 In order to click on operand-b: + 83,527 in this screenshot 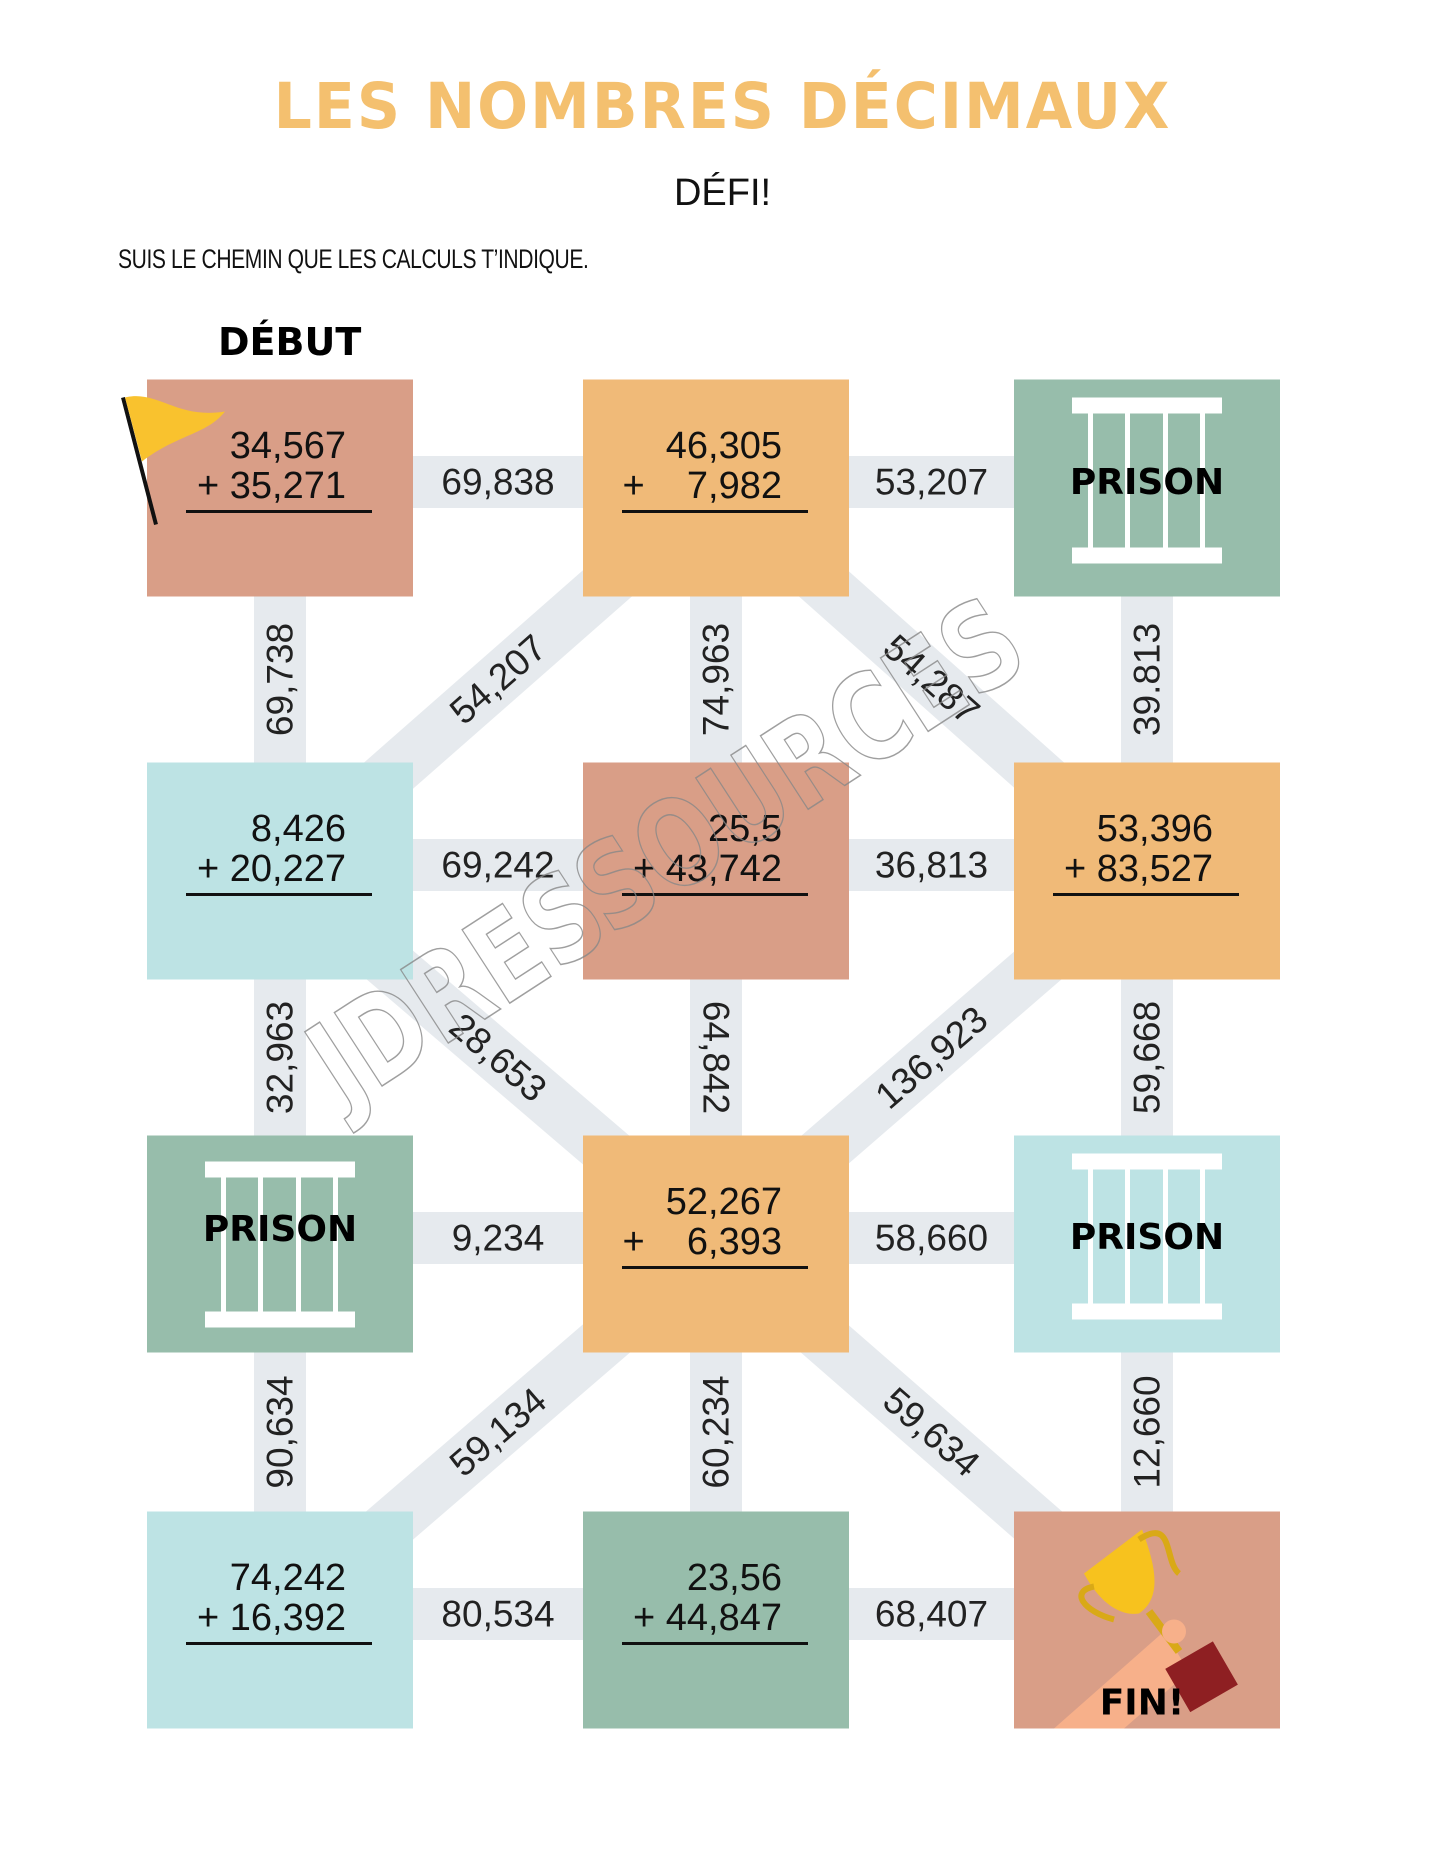, I will do `click(1138, 869)`.